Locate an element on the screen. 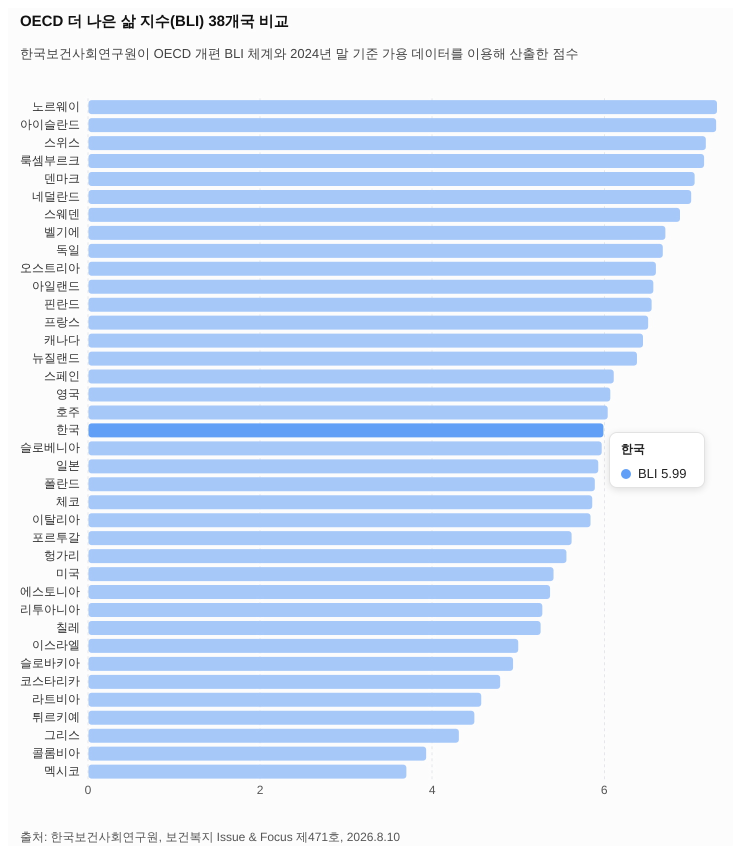  y-tick-label: 슬로베니아 is located at coordinates (50, 447).